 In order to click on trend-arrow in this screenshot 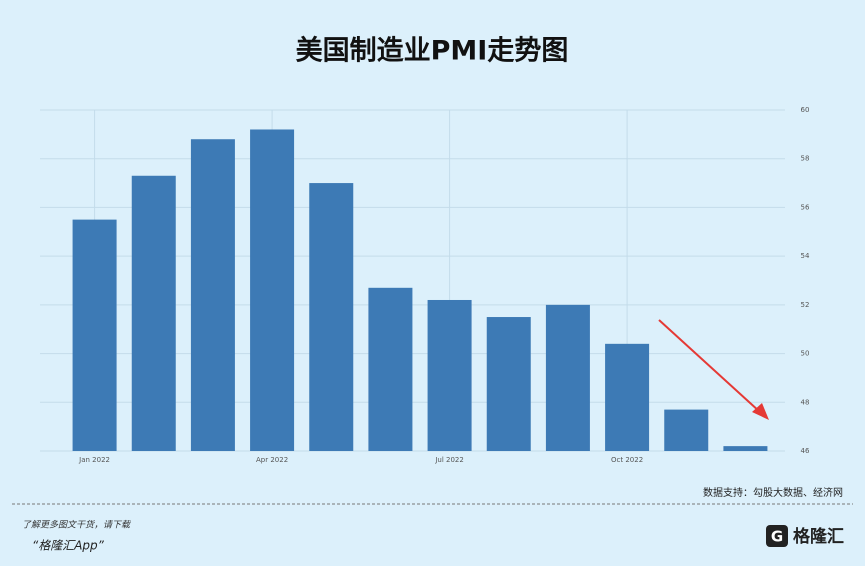, I will do `click(709, 366)`.